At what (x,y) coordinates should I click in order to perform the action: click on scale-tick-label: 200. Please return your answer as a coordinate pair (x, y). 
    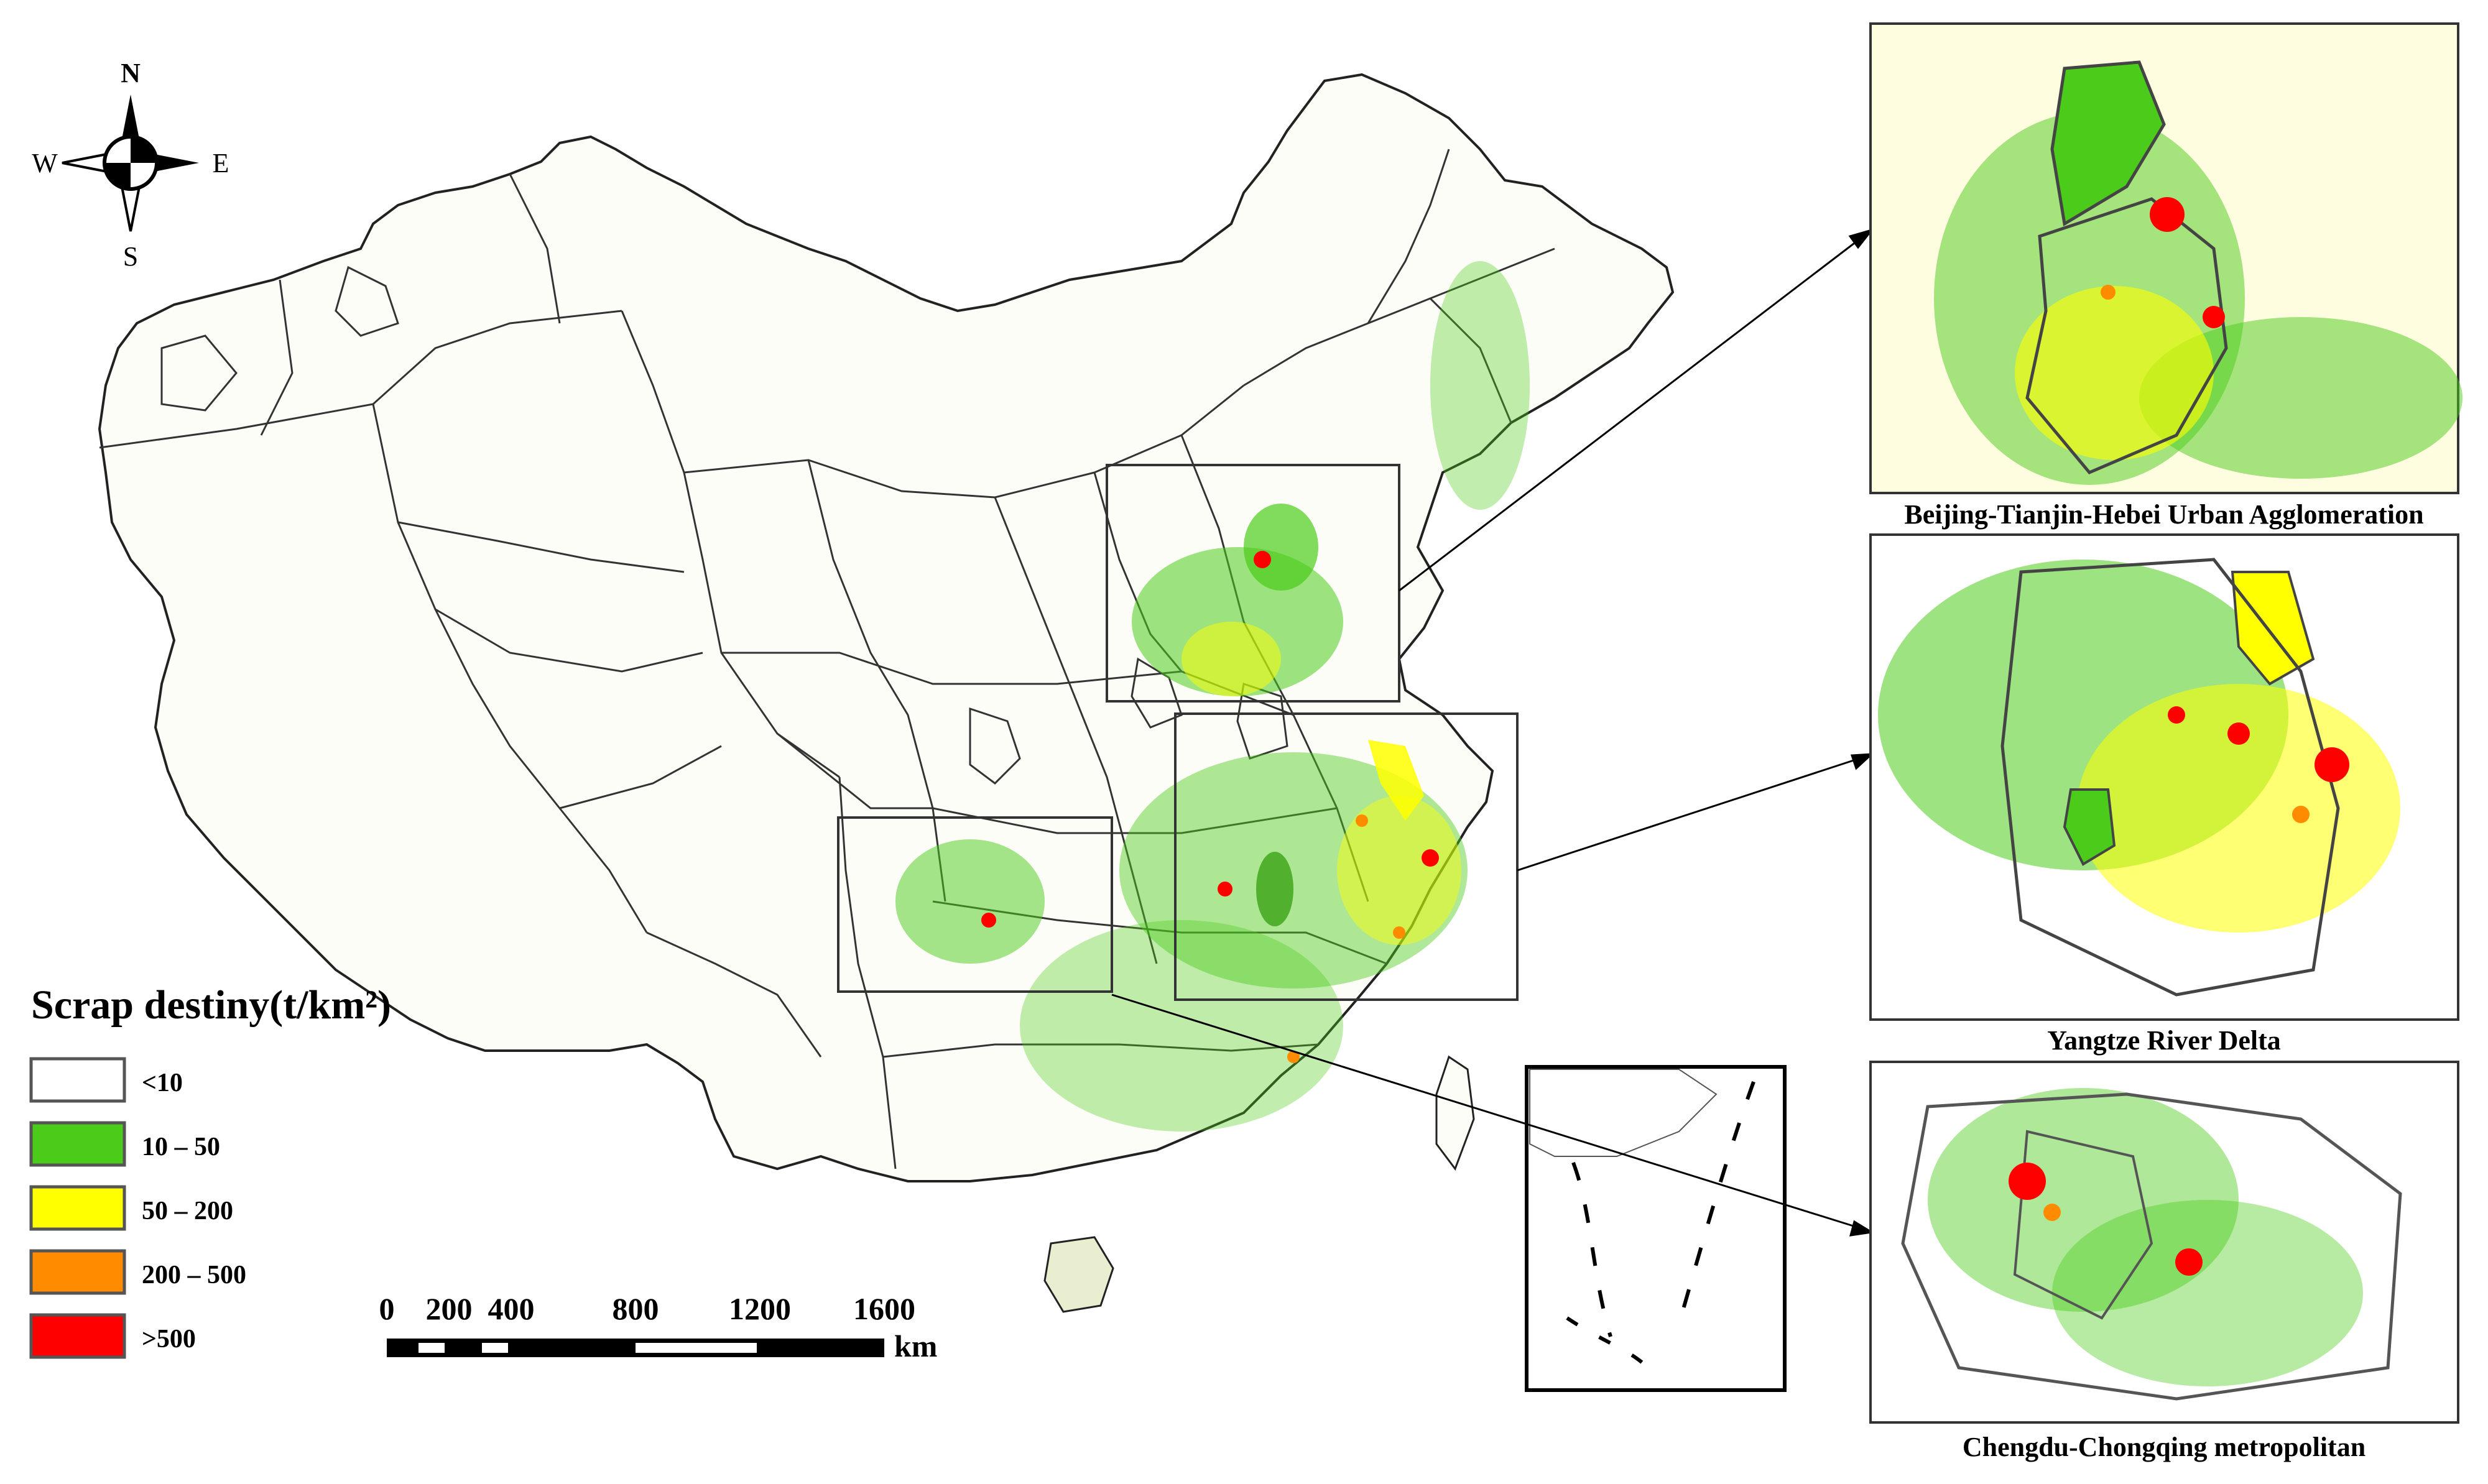
    Looking at the image, I should click on (450, 1308).